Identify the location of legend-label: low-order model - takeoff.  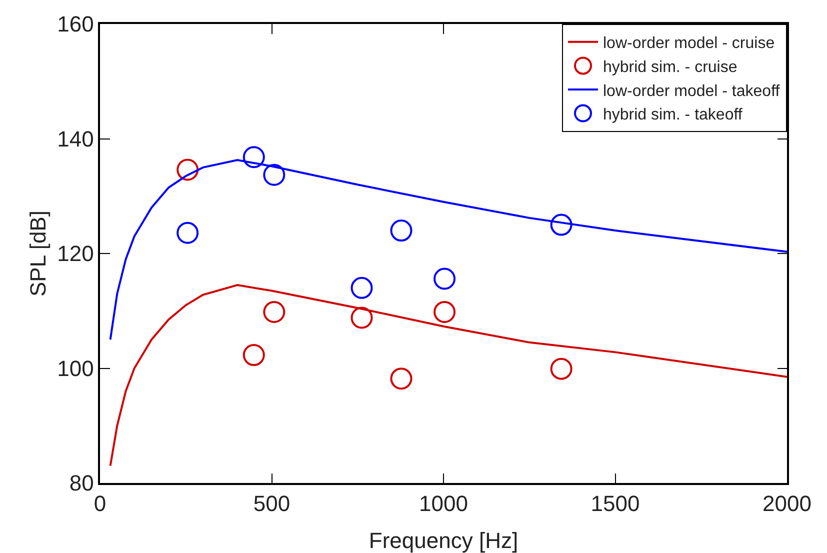
(691, 91).